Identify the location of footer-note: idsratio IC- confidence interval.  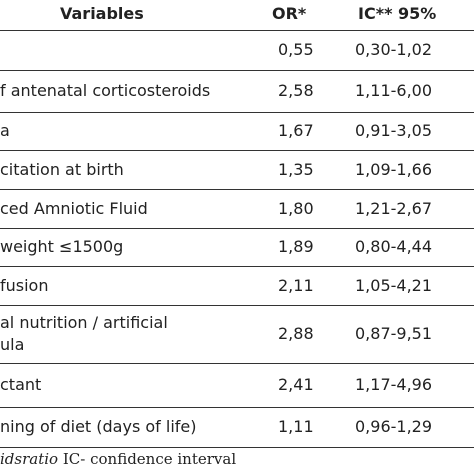
(118, 459).